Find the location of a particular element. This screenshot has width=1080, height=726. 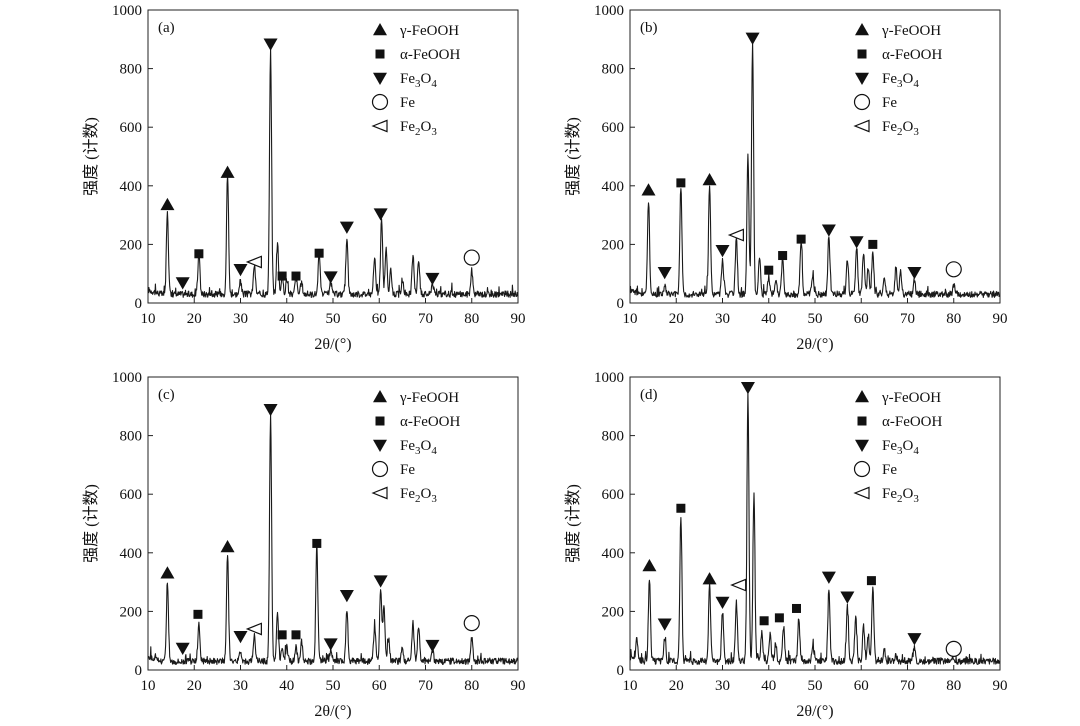

legend-label: γ-FeOOH is located at coordinates (911, 31).